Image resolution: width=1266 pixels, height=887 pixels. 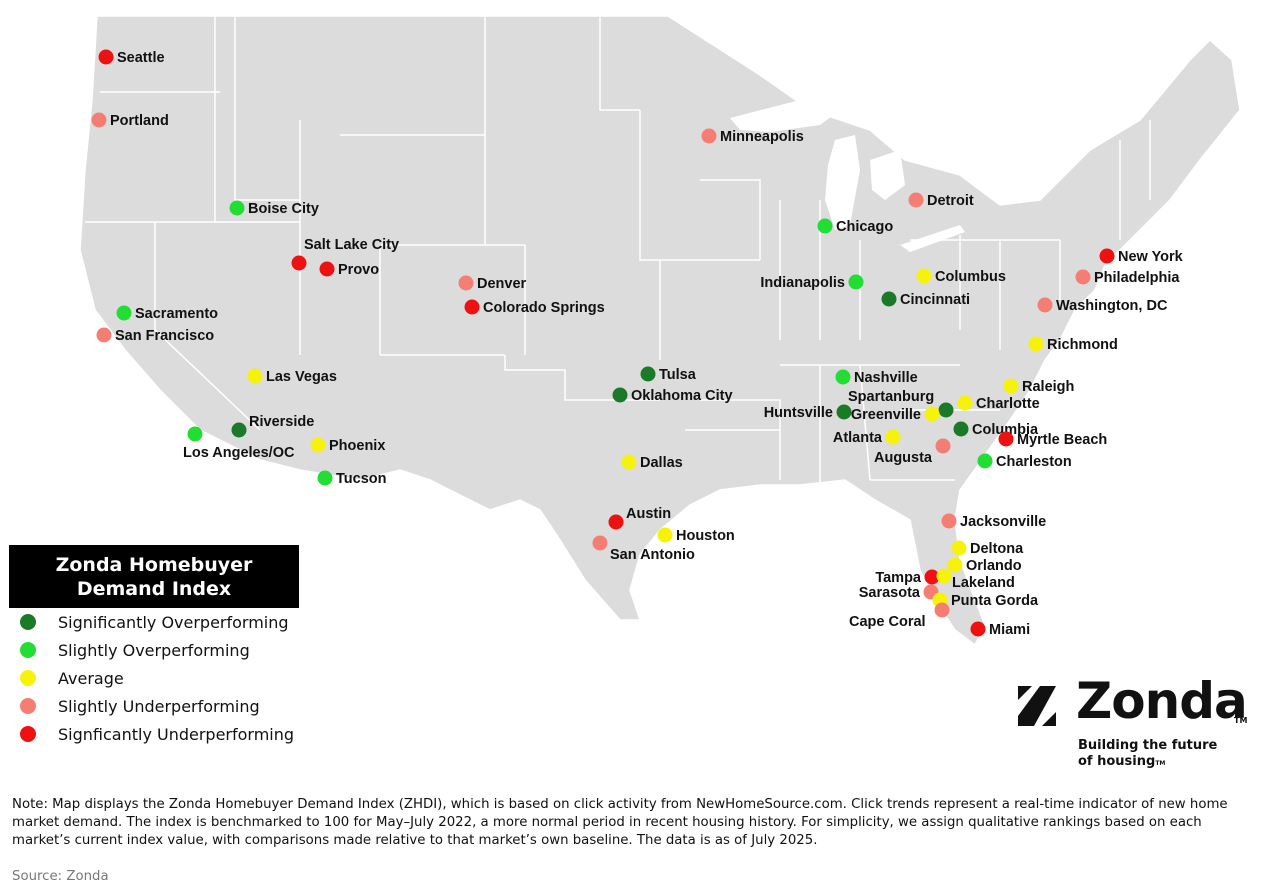 What do you see at coordinates (301, 377) in the screenshot?
I see `city-label: Las Vegas` at bounding box center [301, 377].